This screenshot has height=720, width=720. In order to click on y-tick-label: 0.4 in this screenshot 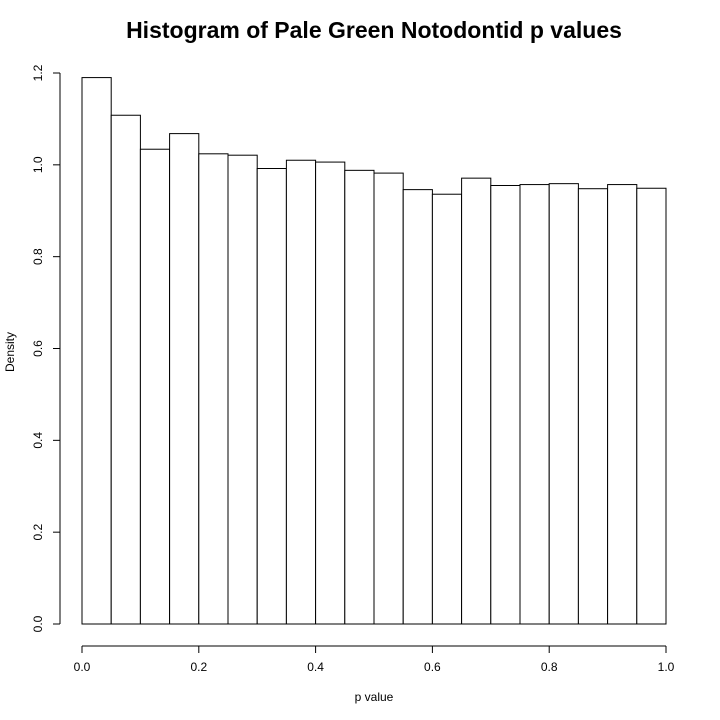, I will do `click(38, 440)`.